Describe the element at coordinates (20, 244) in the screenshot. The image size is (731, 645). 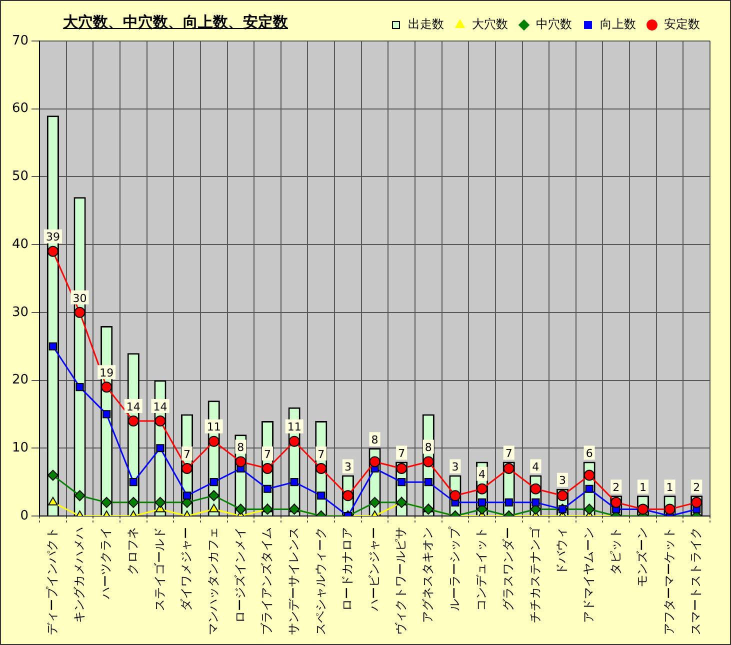
I see `y-tick-label: 40` at that location.